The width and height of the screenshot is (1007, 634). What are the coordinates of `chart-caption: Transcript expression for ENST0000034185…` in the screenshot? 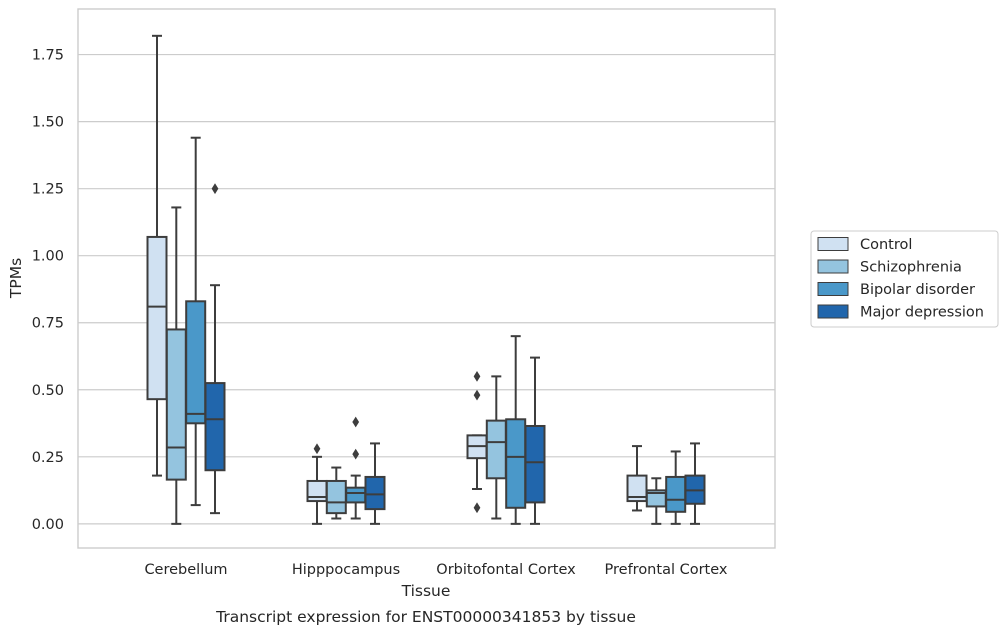 It's located at (425, 617).